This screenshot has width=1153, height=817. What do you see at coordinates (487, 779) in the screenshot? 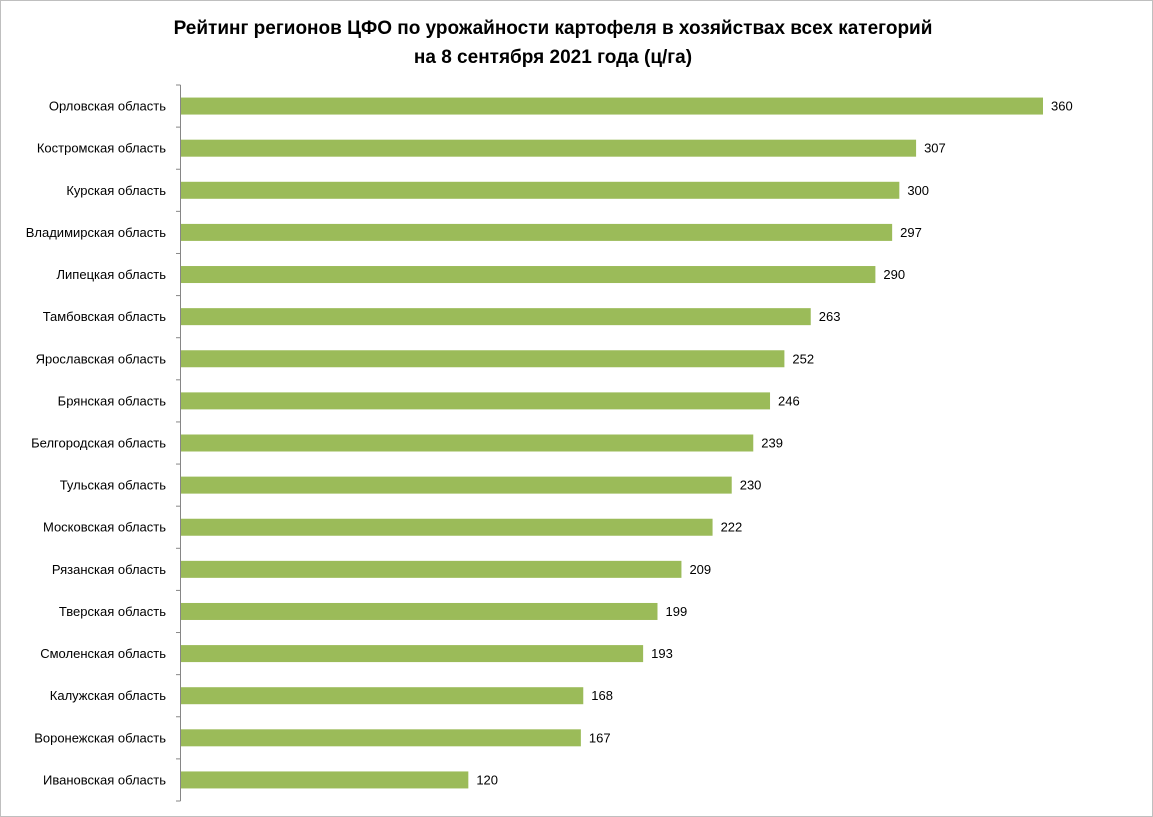
I see `data-label: 120` at bounding box center [487, 779].